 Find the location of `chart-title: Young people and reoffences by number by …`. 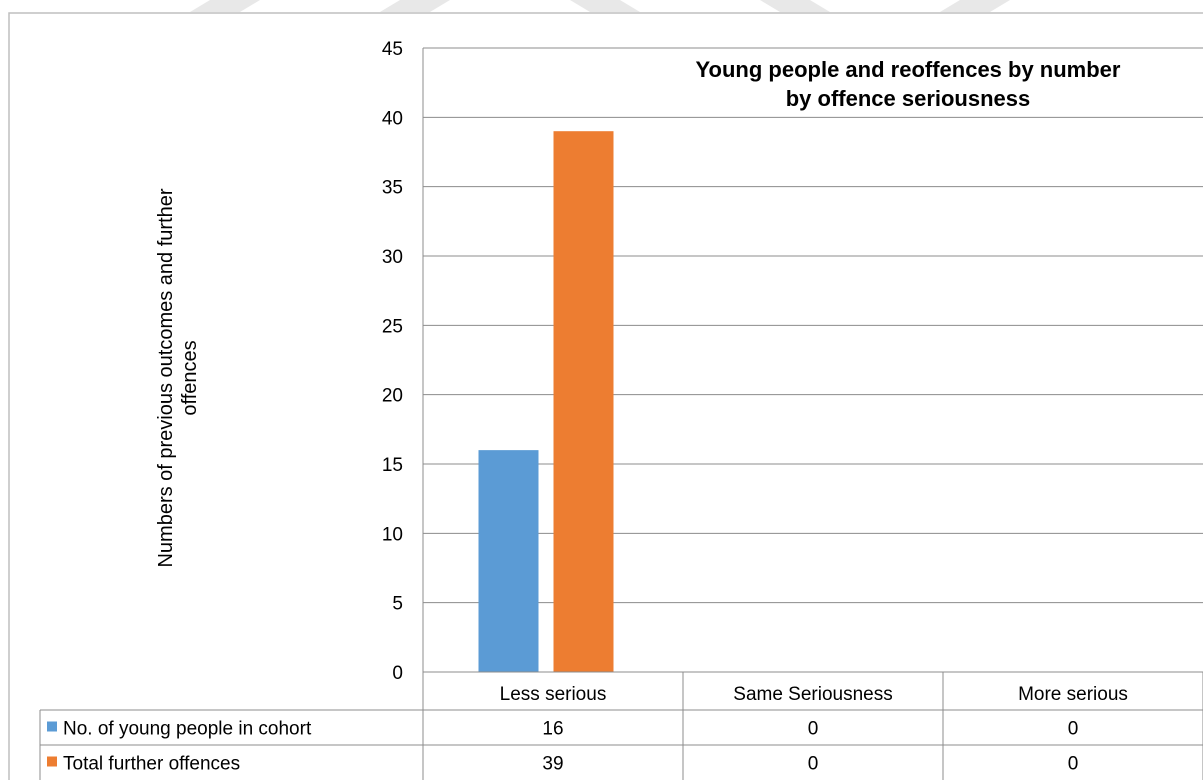

chart-title: Young people and reoffences by number by … is located at coordinates (908, 84).